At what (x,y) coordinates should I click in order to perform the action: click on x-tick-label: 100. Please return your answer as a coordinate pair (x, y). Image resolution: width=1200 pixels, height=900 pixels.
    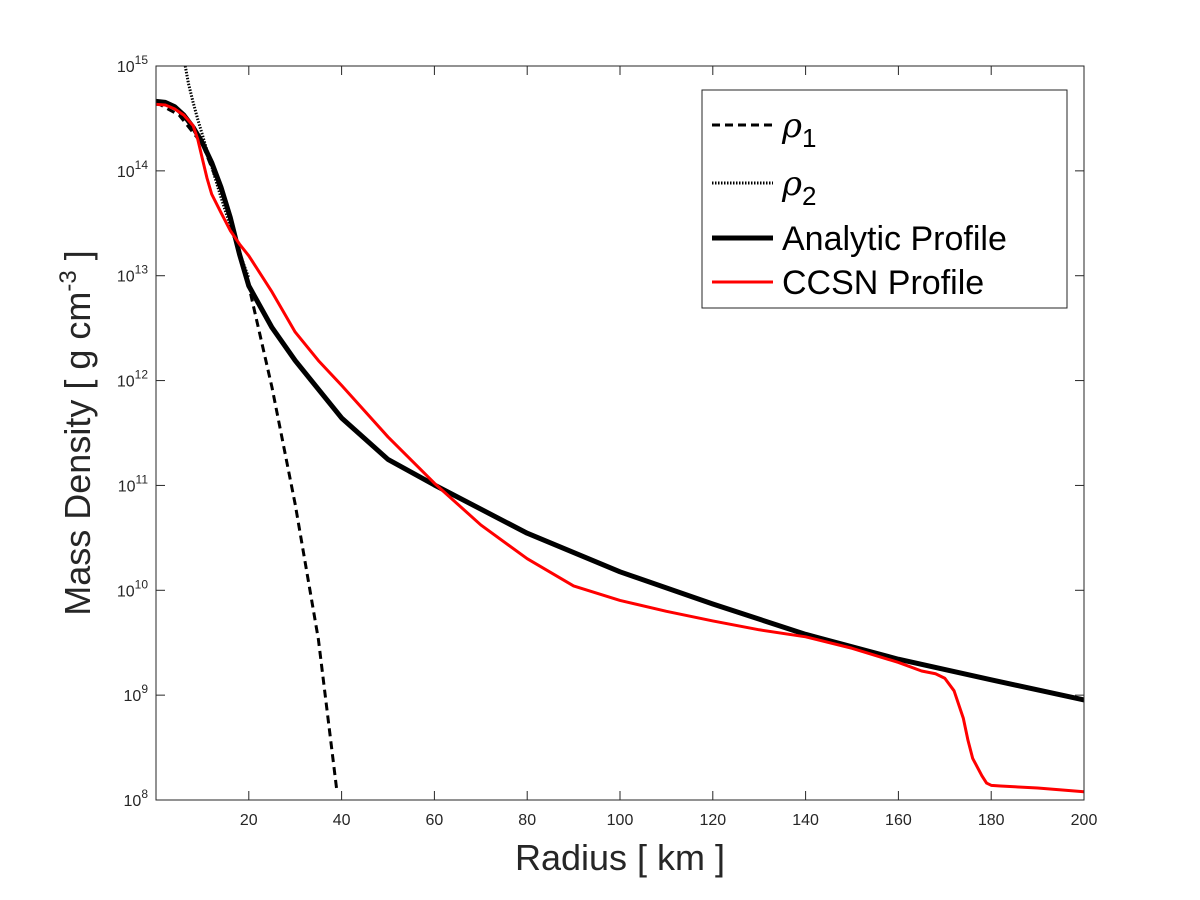
    Looking at the image, I should click on (620, 820).